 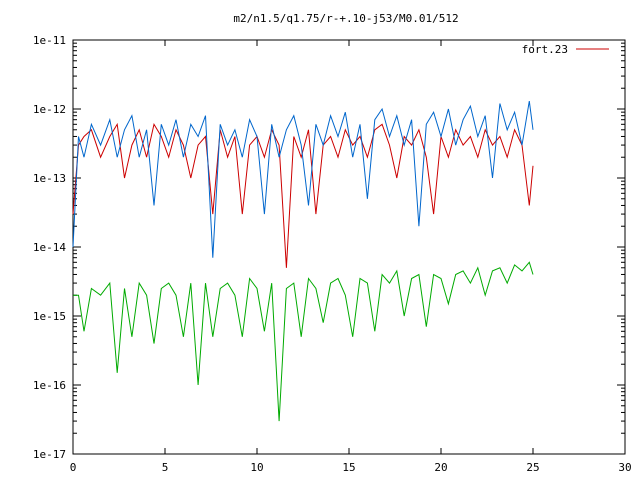 What do you see at coordinates (532, 467) in the screenshot?
I see `x-tick-label: 25` at bounding box center [532, 467].